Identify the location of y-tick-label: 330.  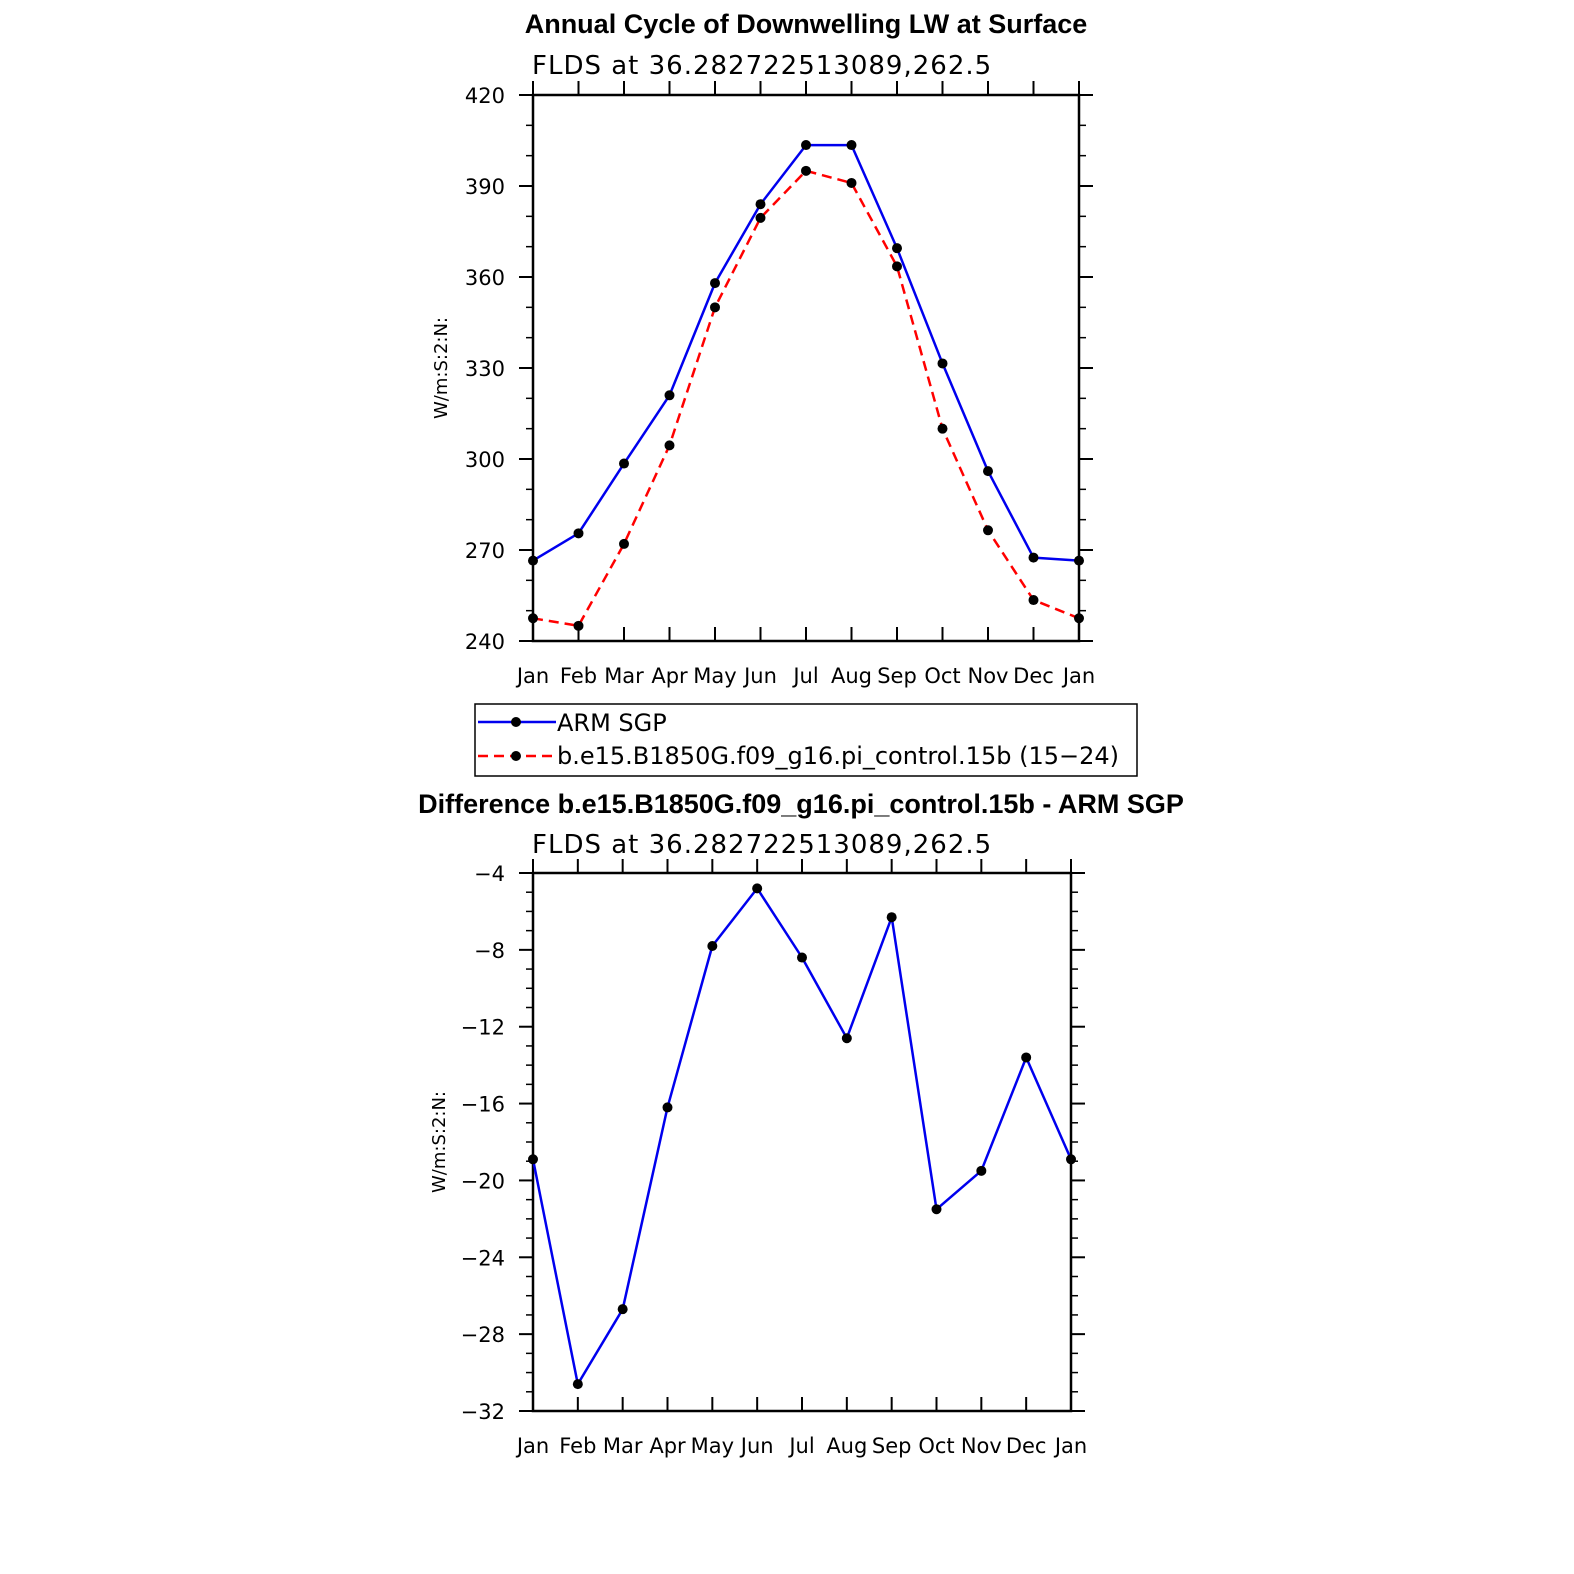
(485, 369).